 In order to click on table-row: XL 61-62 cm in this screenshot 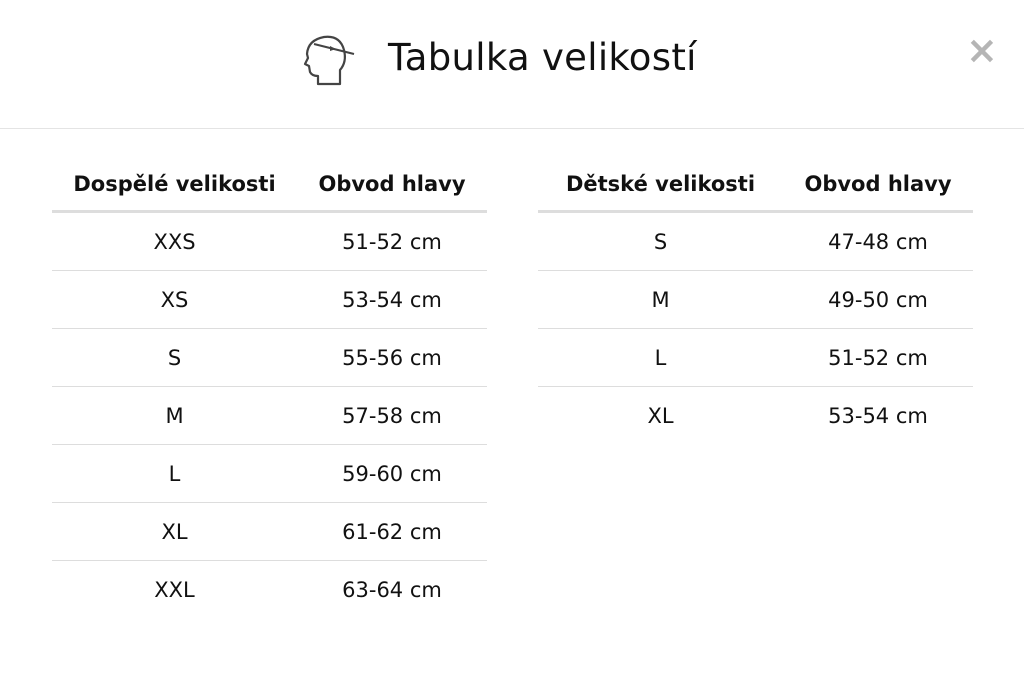, I will do `click(269, 531)`.